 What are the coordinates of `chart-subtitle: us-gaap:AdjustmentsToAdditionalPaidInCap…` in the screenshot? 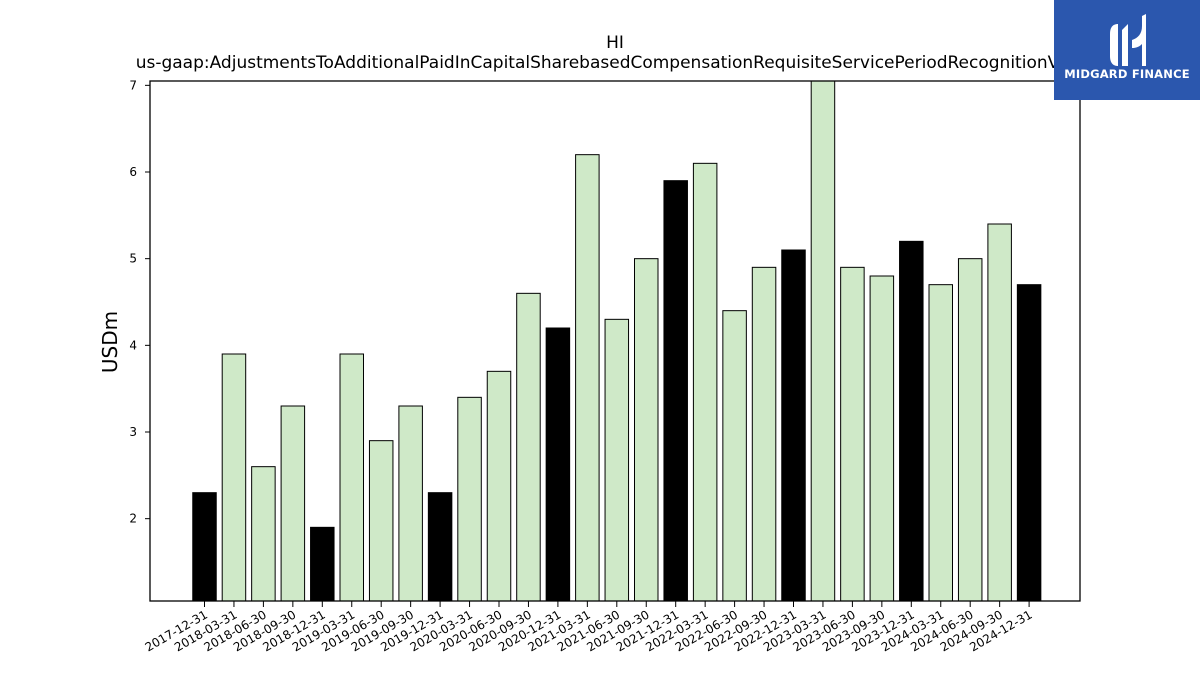 It's located at (615, 63).